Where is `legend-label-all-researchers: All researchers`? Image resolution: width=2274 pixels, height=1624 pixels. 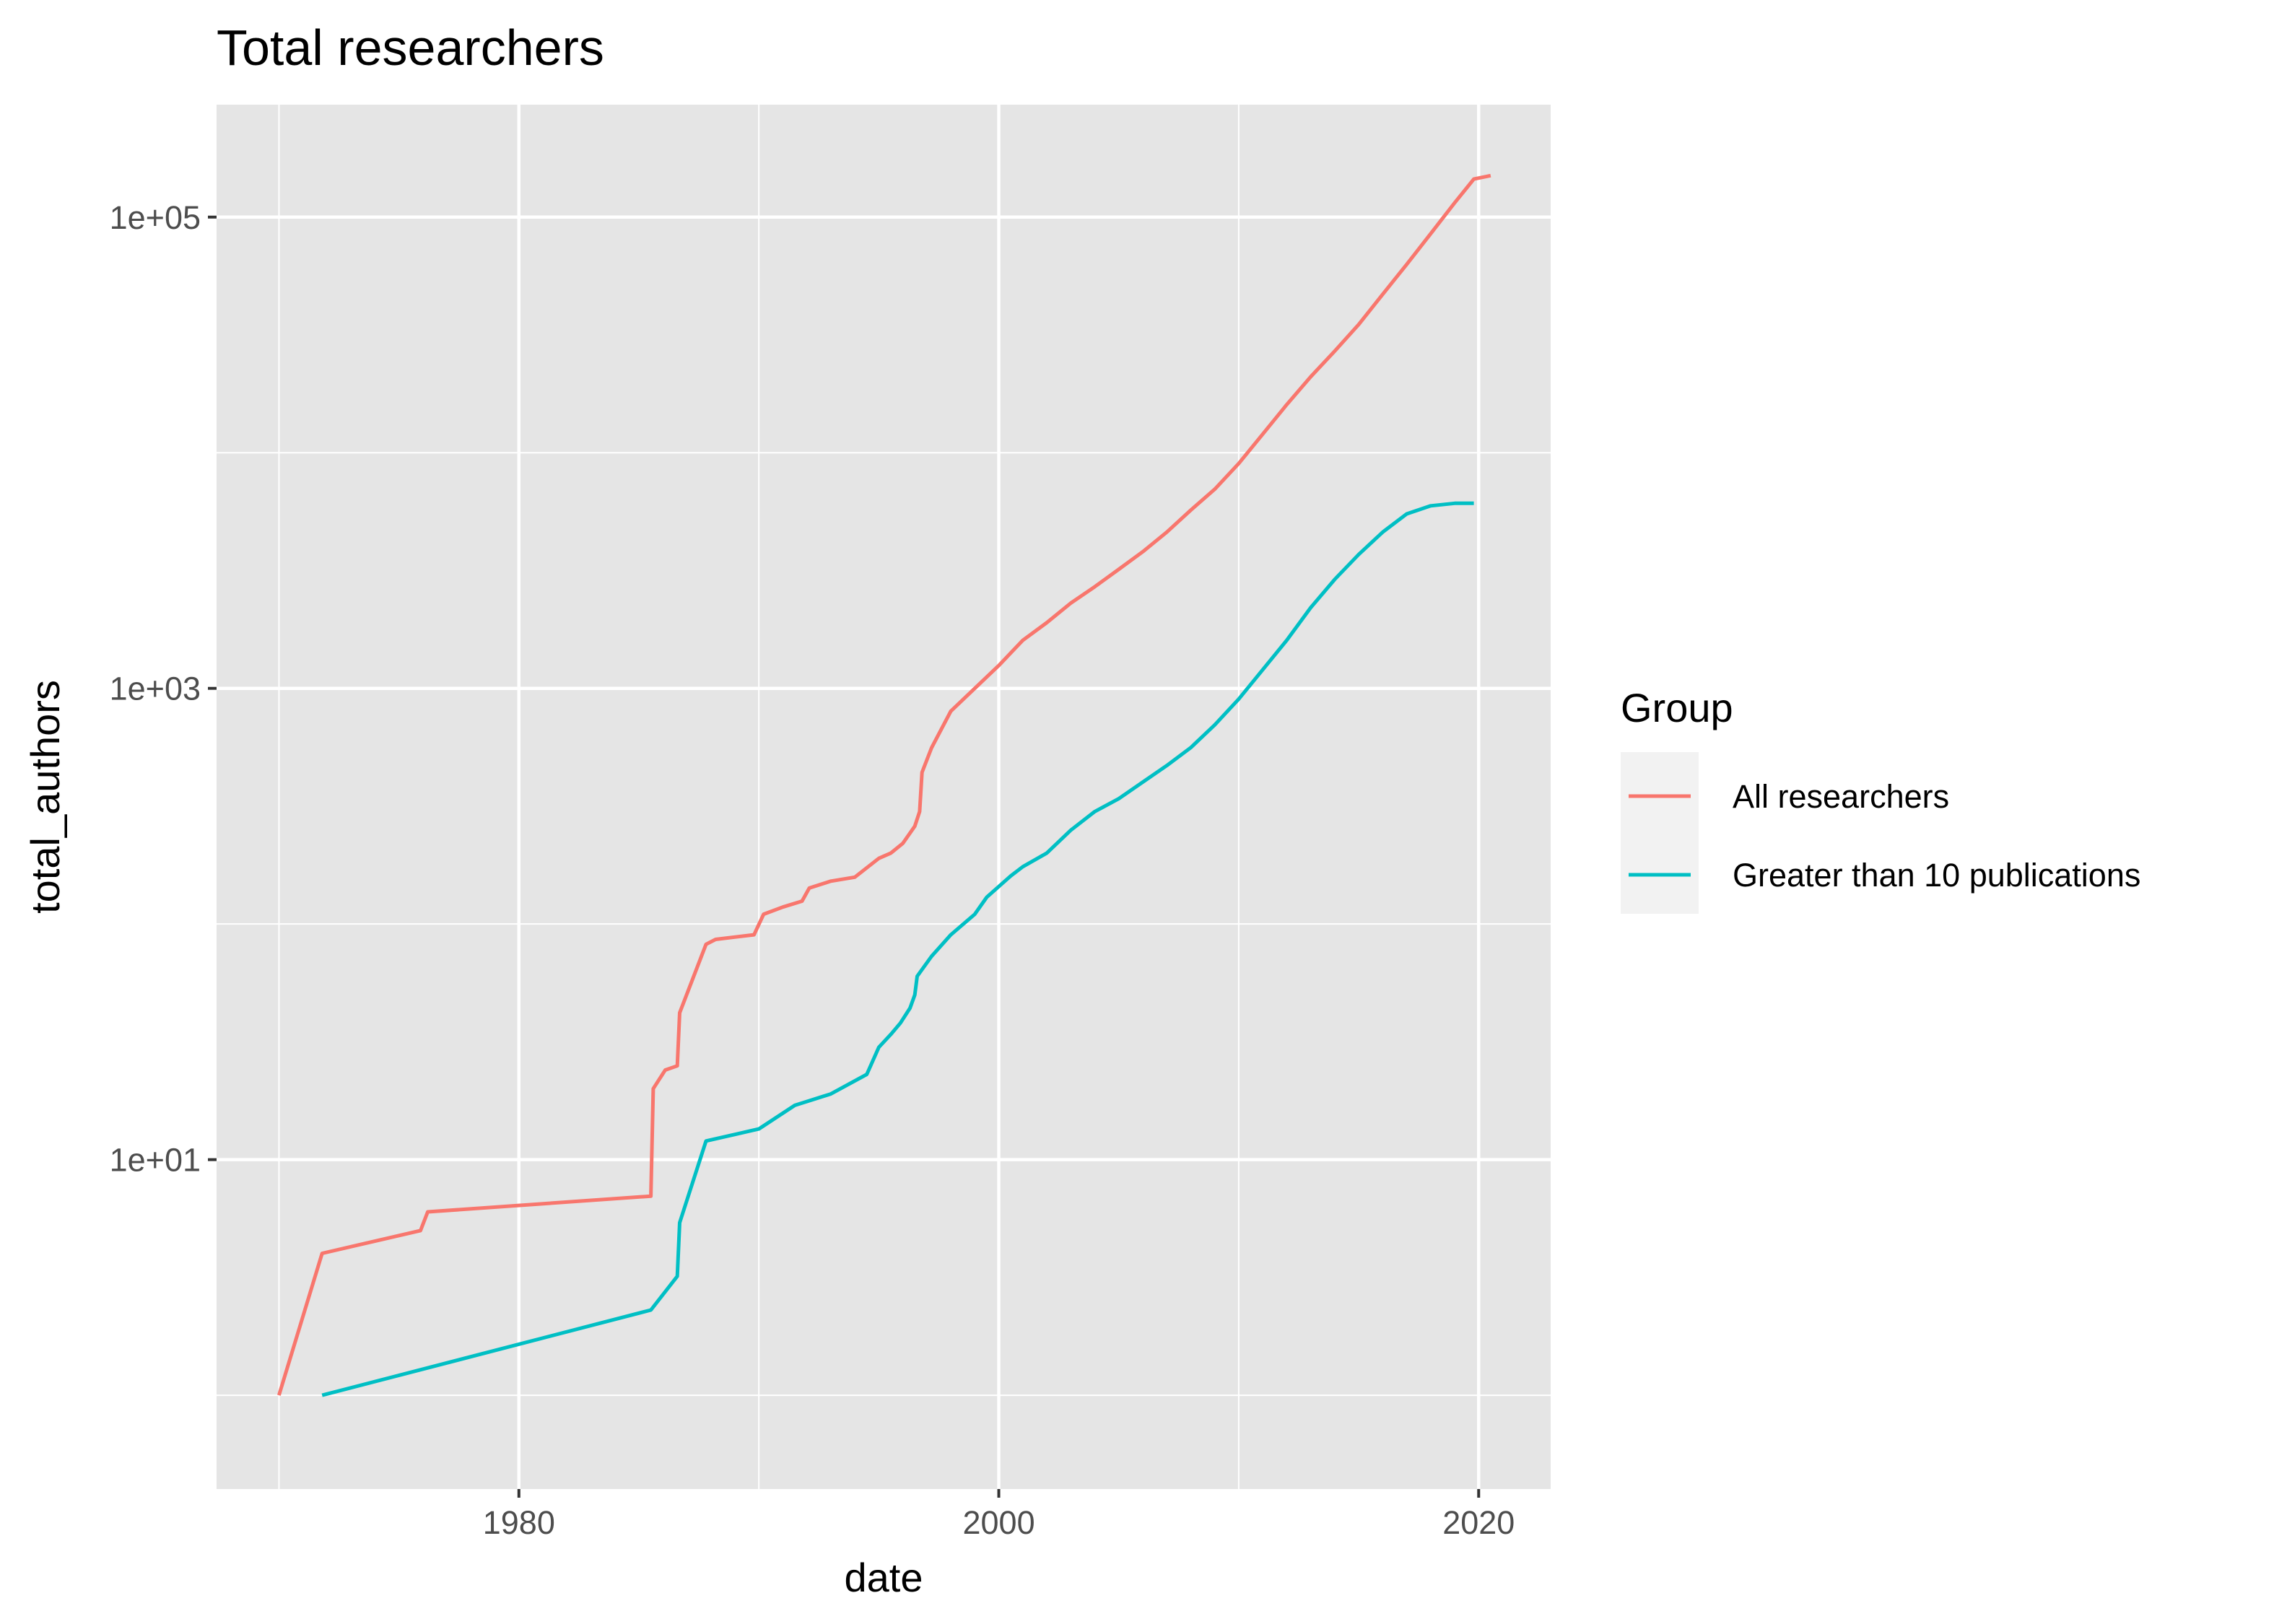 legend-label-all-researchers: All researchers is located at coordinates (1841, 796).